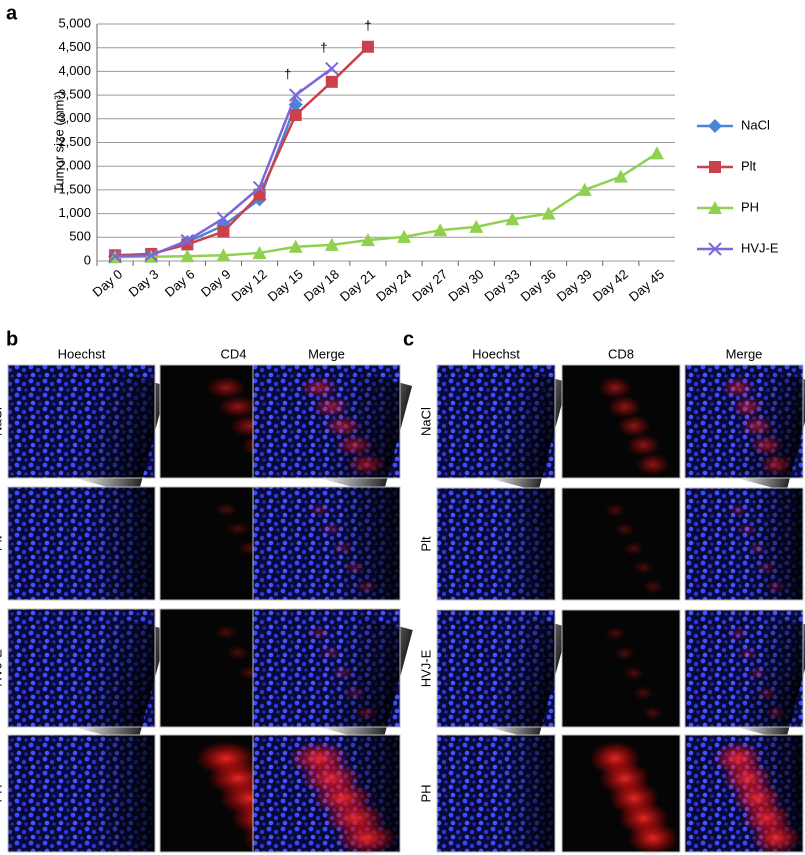 The height and width of the screenshot is (855, 805). I want to click on y-tick-label: 3,500, so click(74, 94).